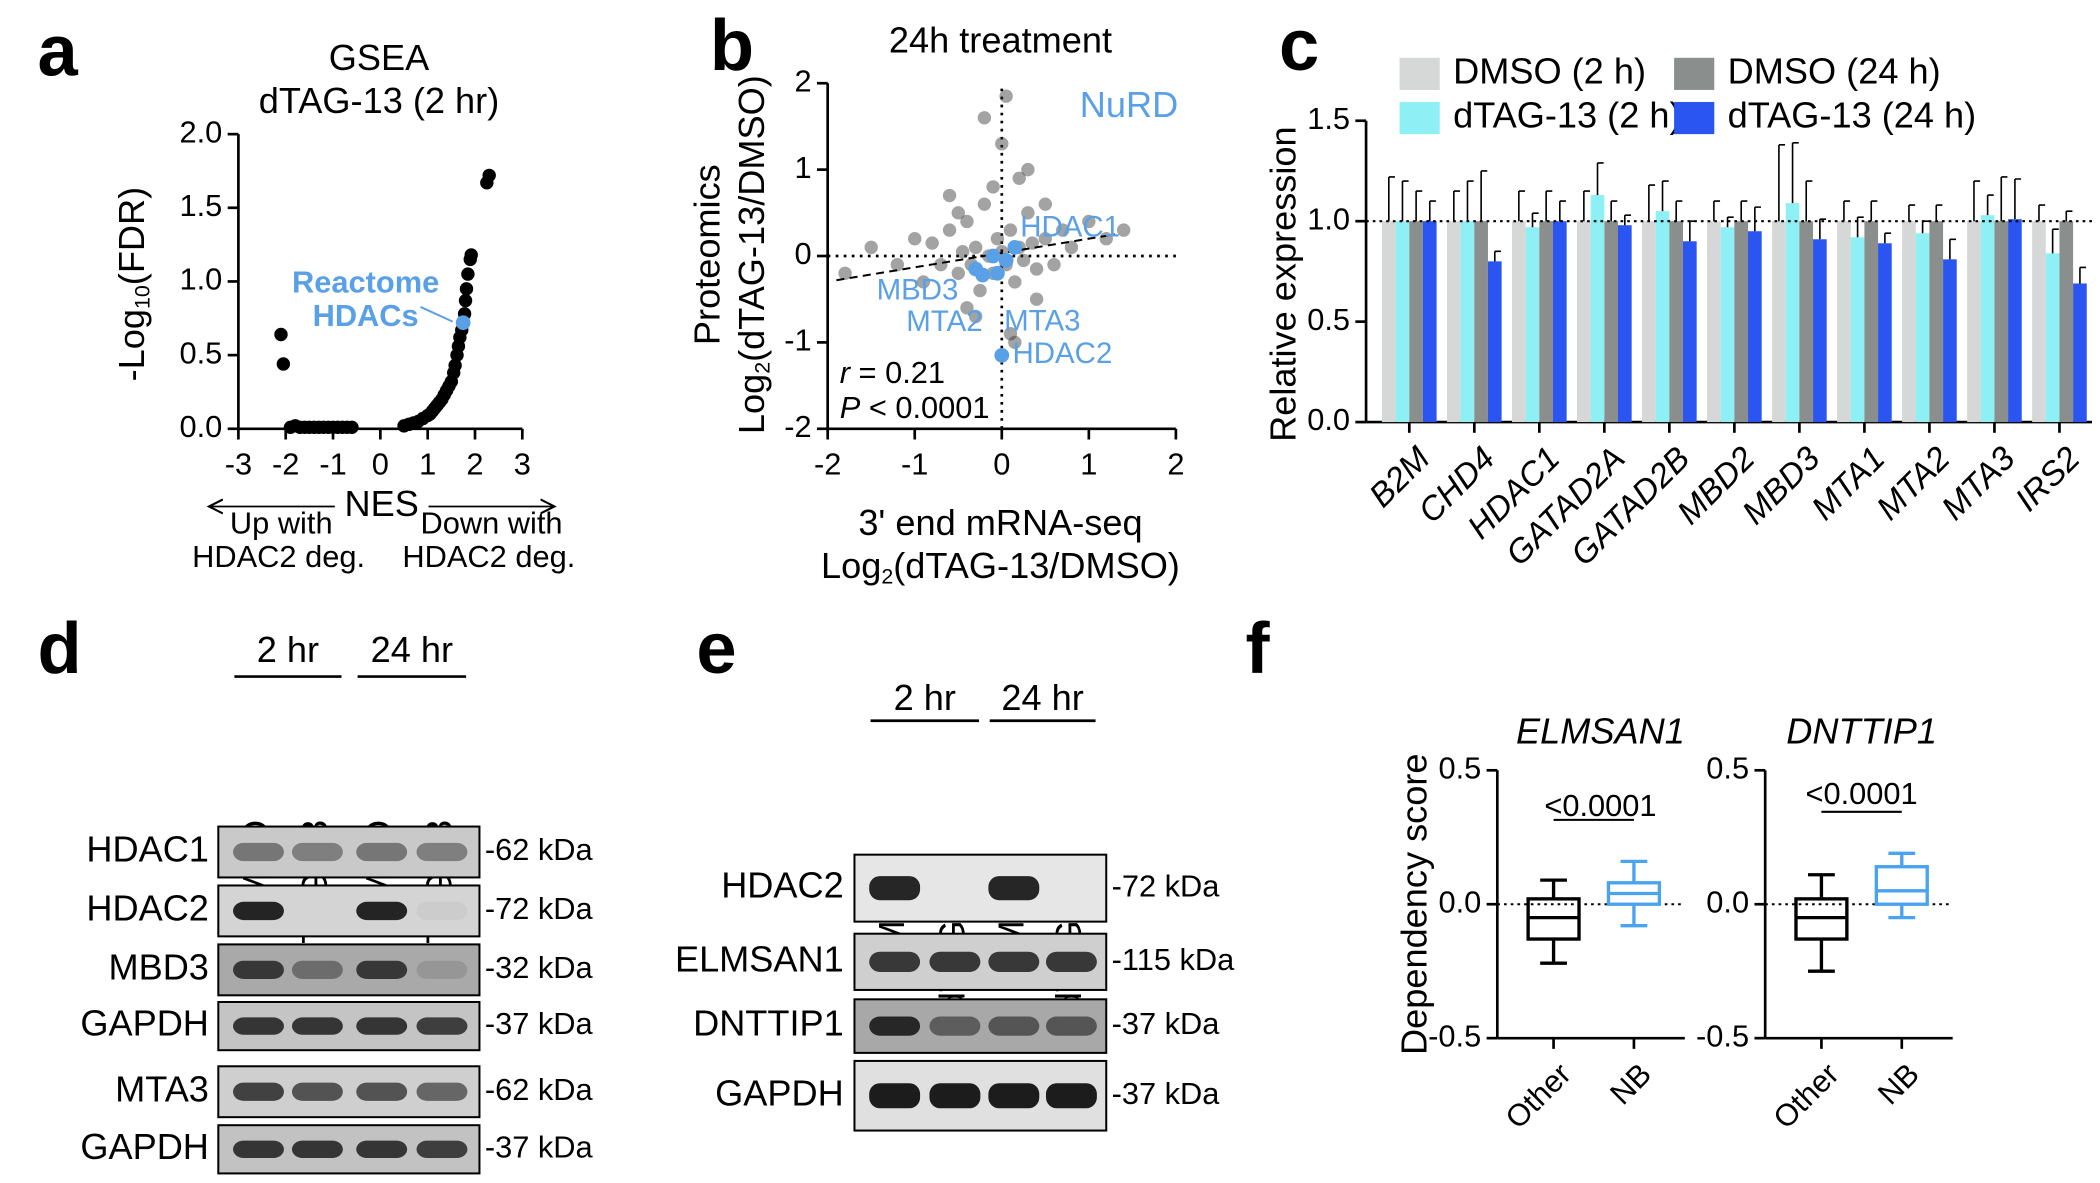  Describe the element at coordinates (924, 407) in the screenshot. I see `stat-value: < 0.0001` at that location.